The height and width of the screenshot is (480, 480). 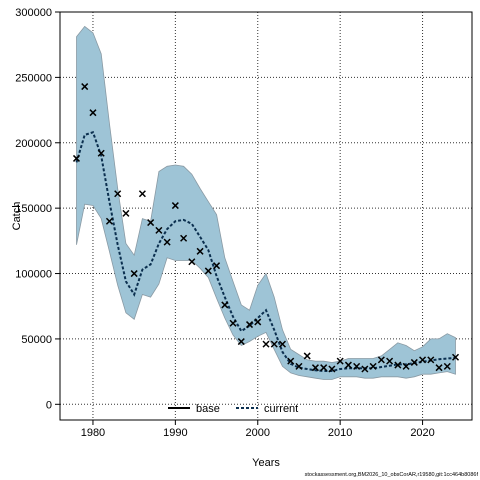 What do you see at coordinates (33, 13) in the screenshot?
I see `y-tick-label: 300000` at bounding box center [33, 13].